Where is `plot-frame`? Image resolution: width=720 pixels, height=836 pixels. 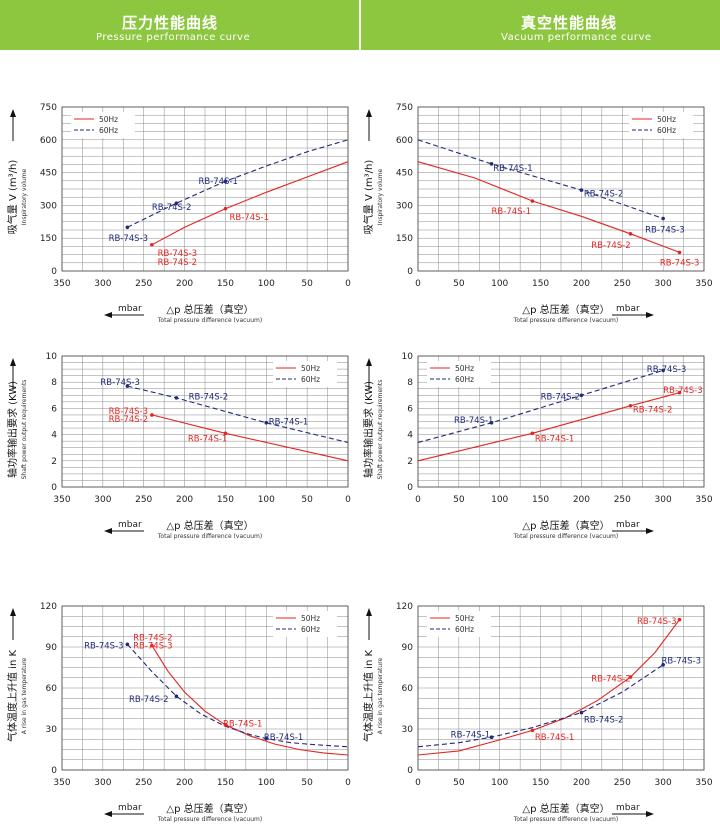
plot-frame is located at coordinates (205, 421).